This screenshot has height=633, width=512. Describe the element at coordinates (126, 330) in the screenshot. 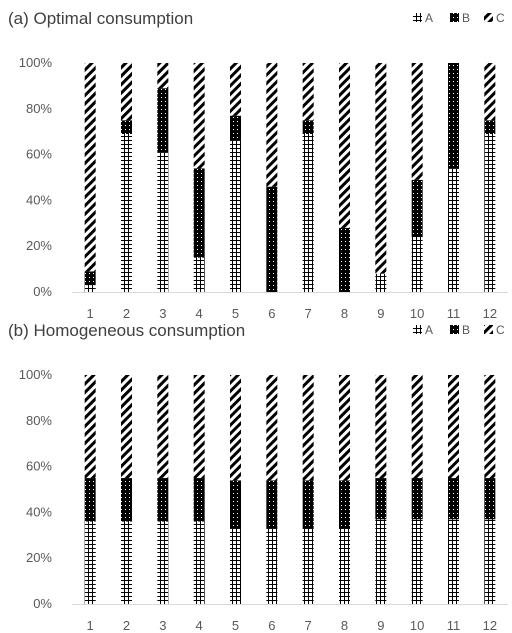

I see `chart-title: (b) Homogeneous consumption` at that location.